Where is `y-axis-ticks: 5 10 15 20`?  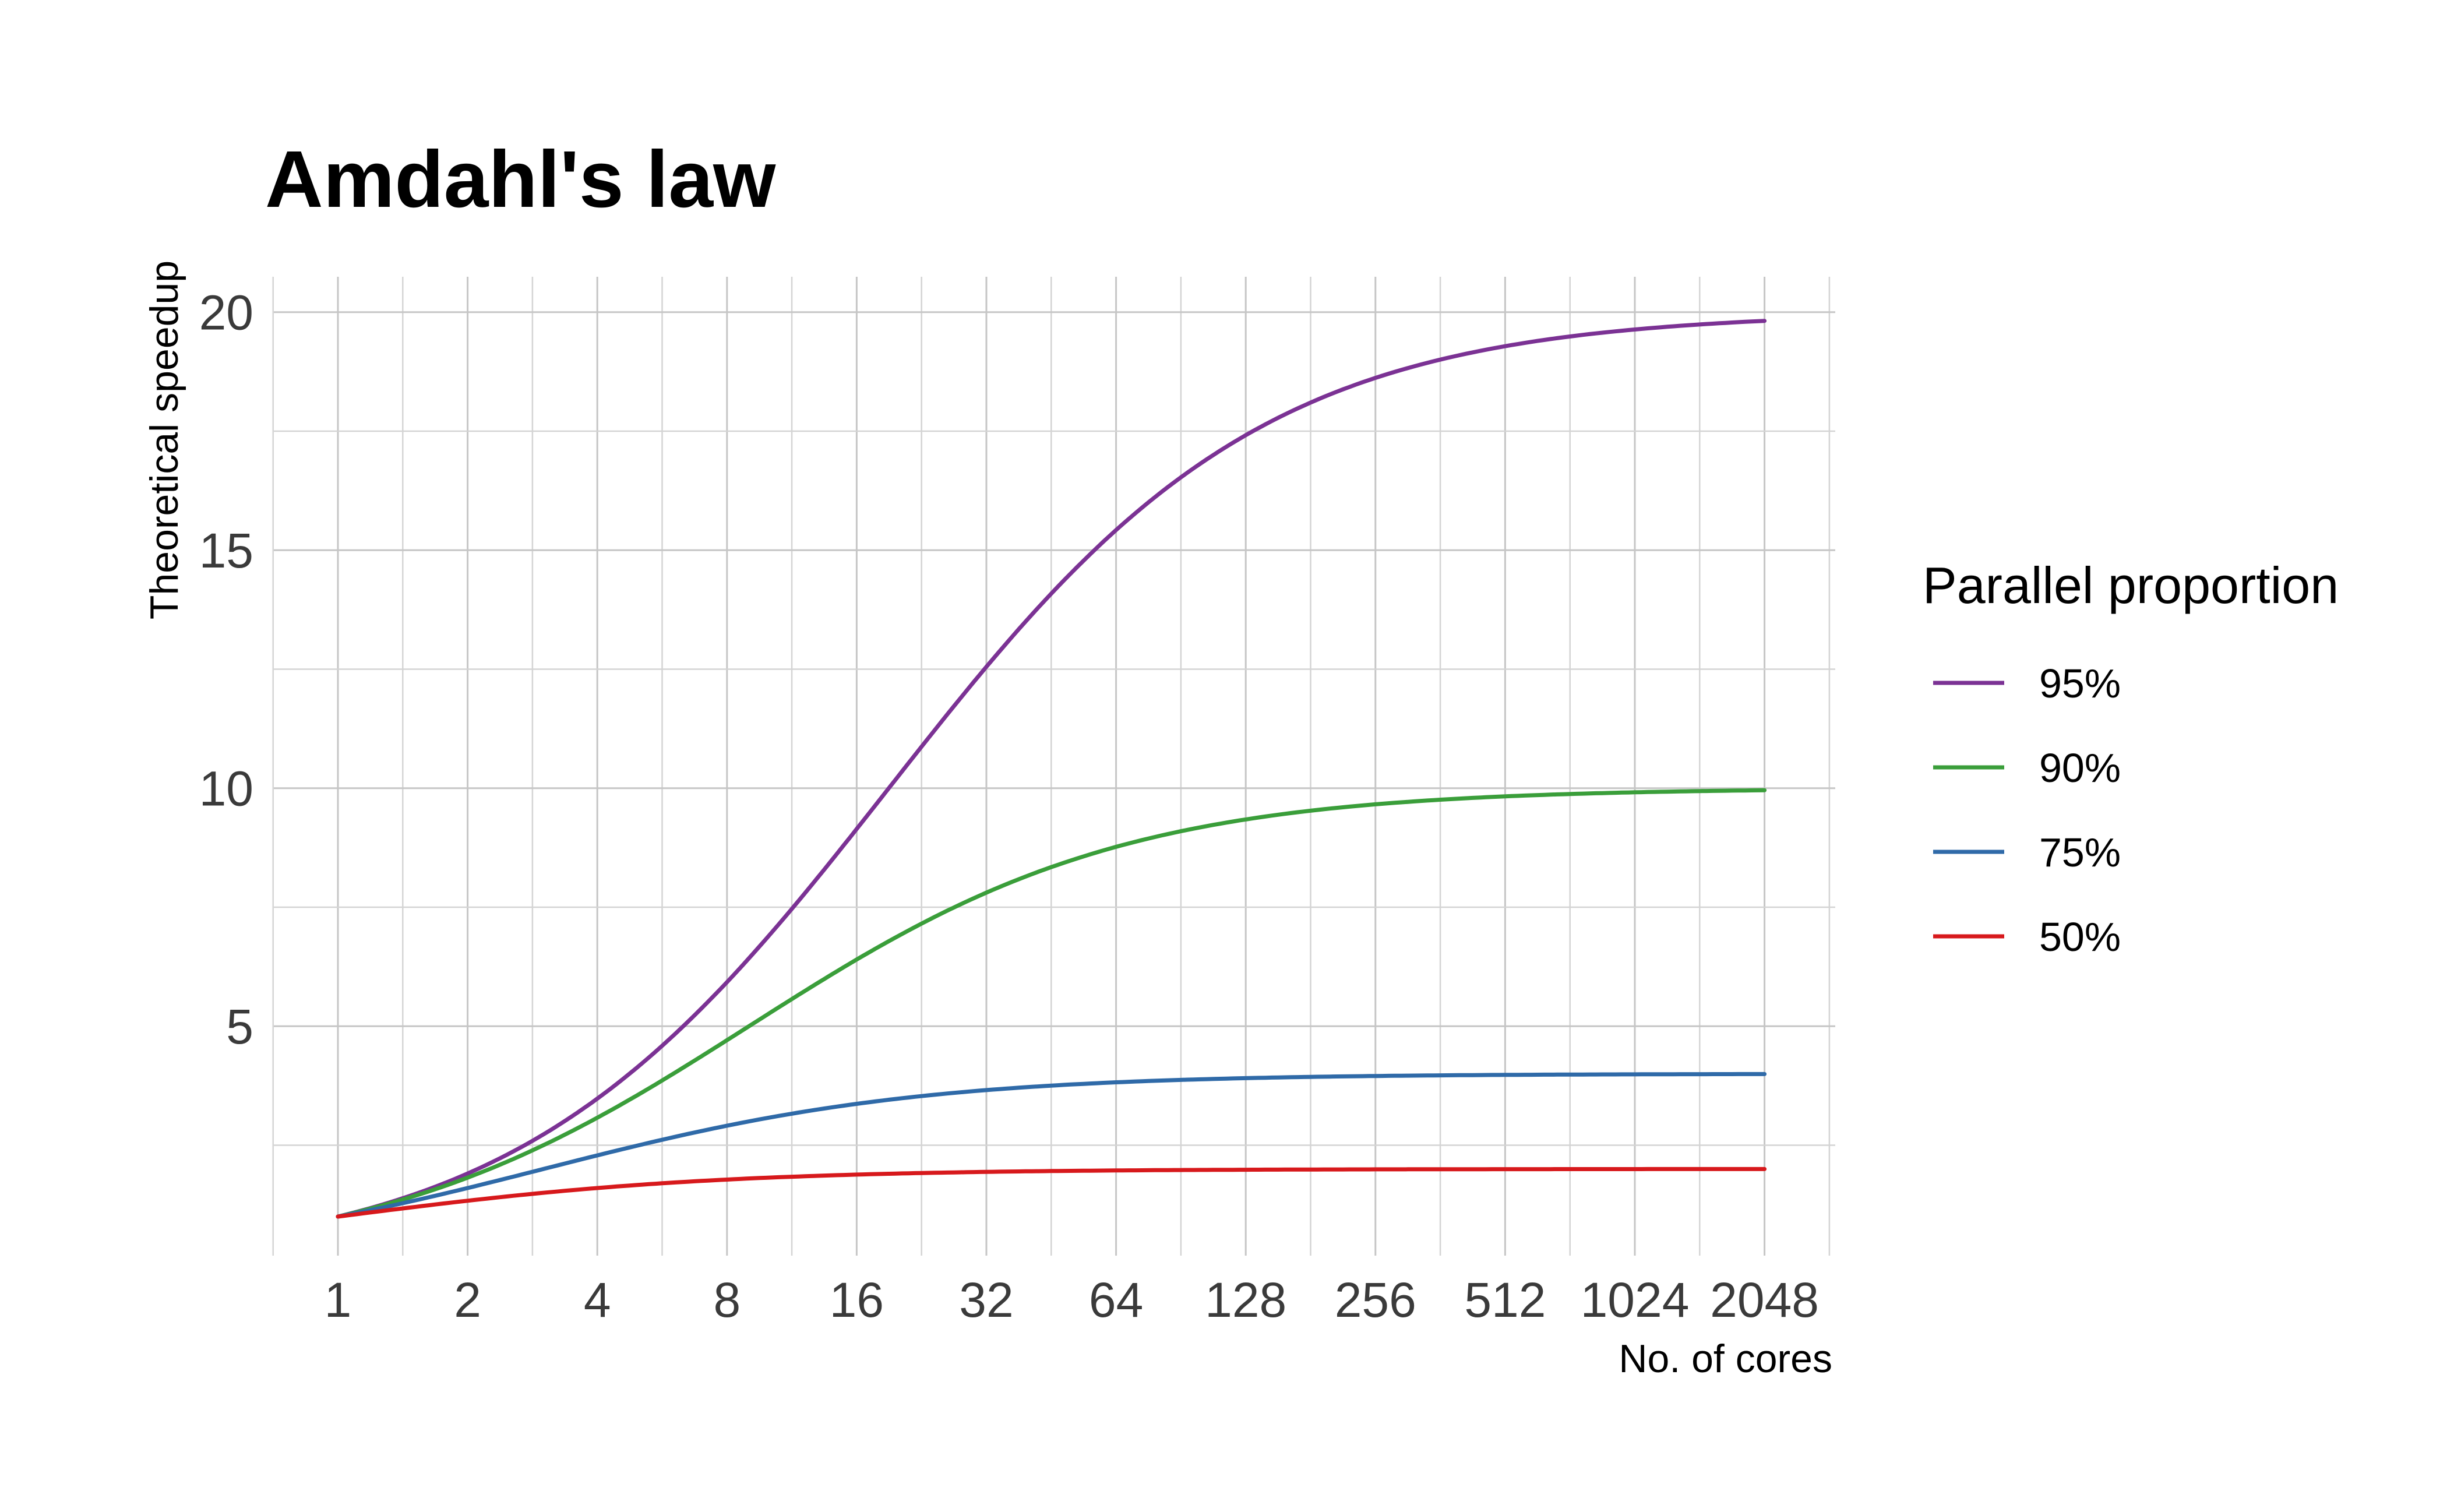
y-axis-ticks: 5 10 15 20 is located at coordinates (226, 670).